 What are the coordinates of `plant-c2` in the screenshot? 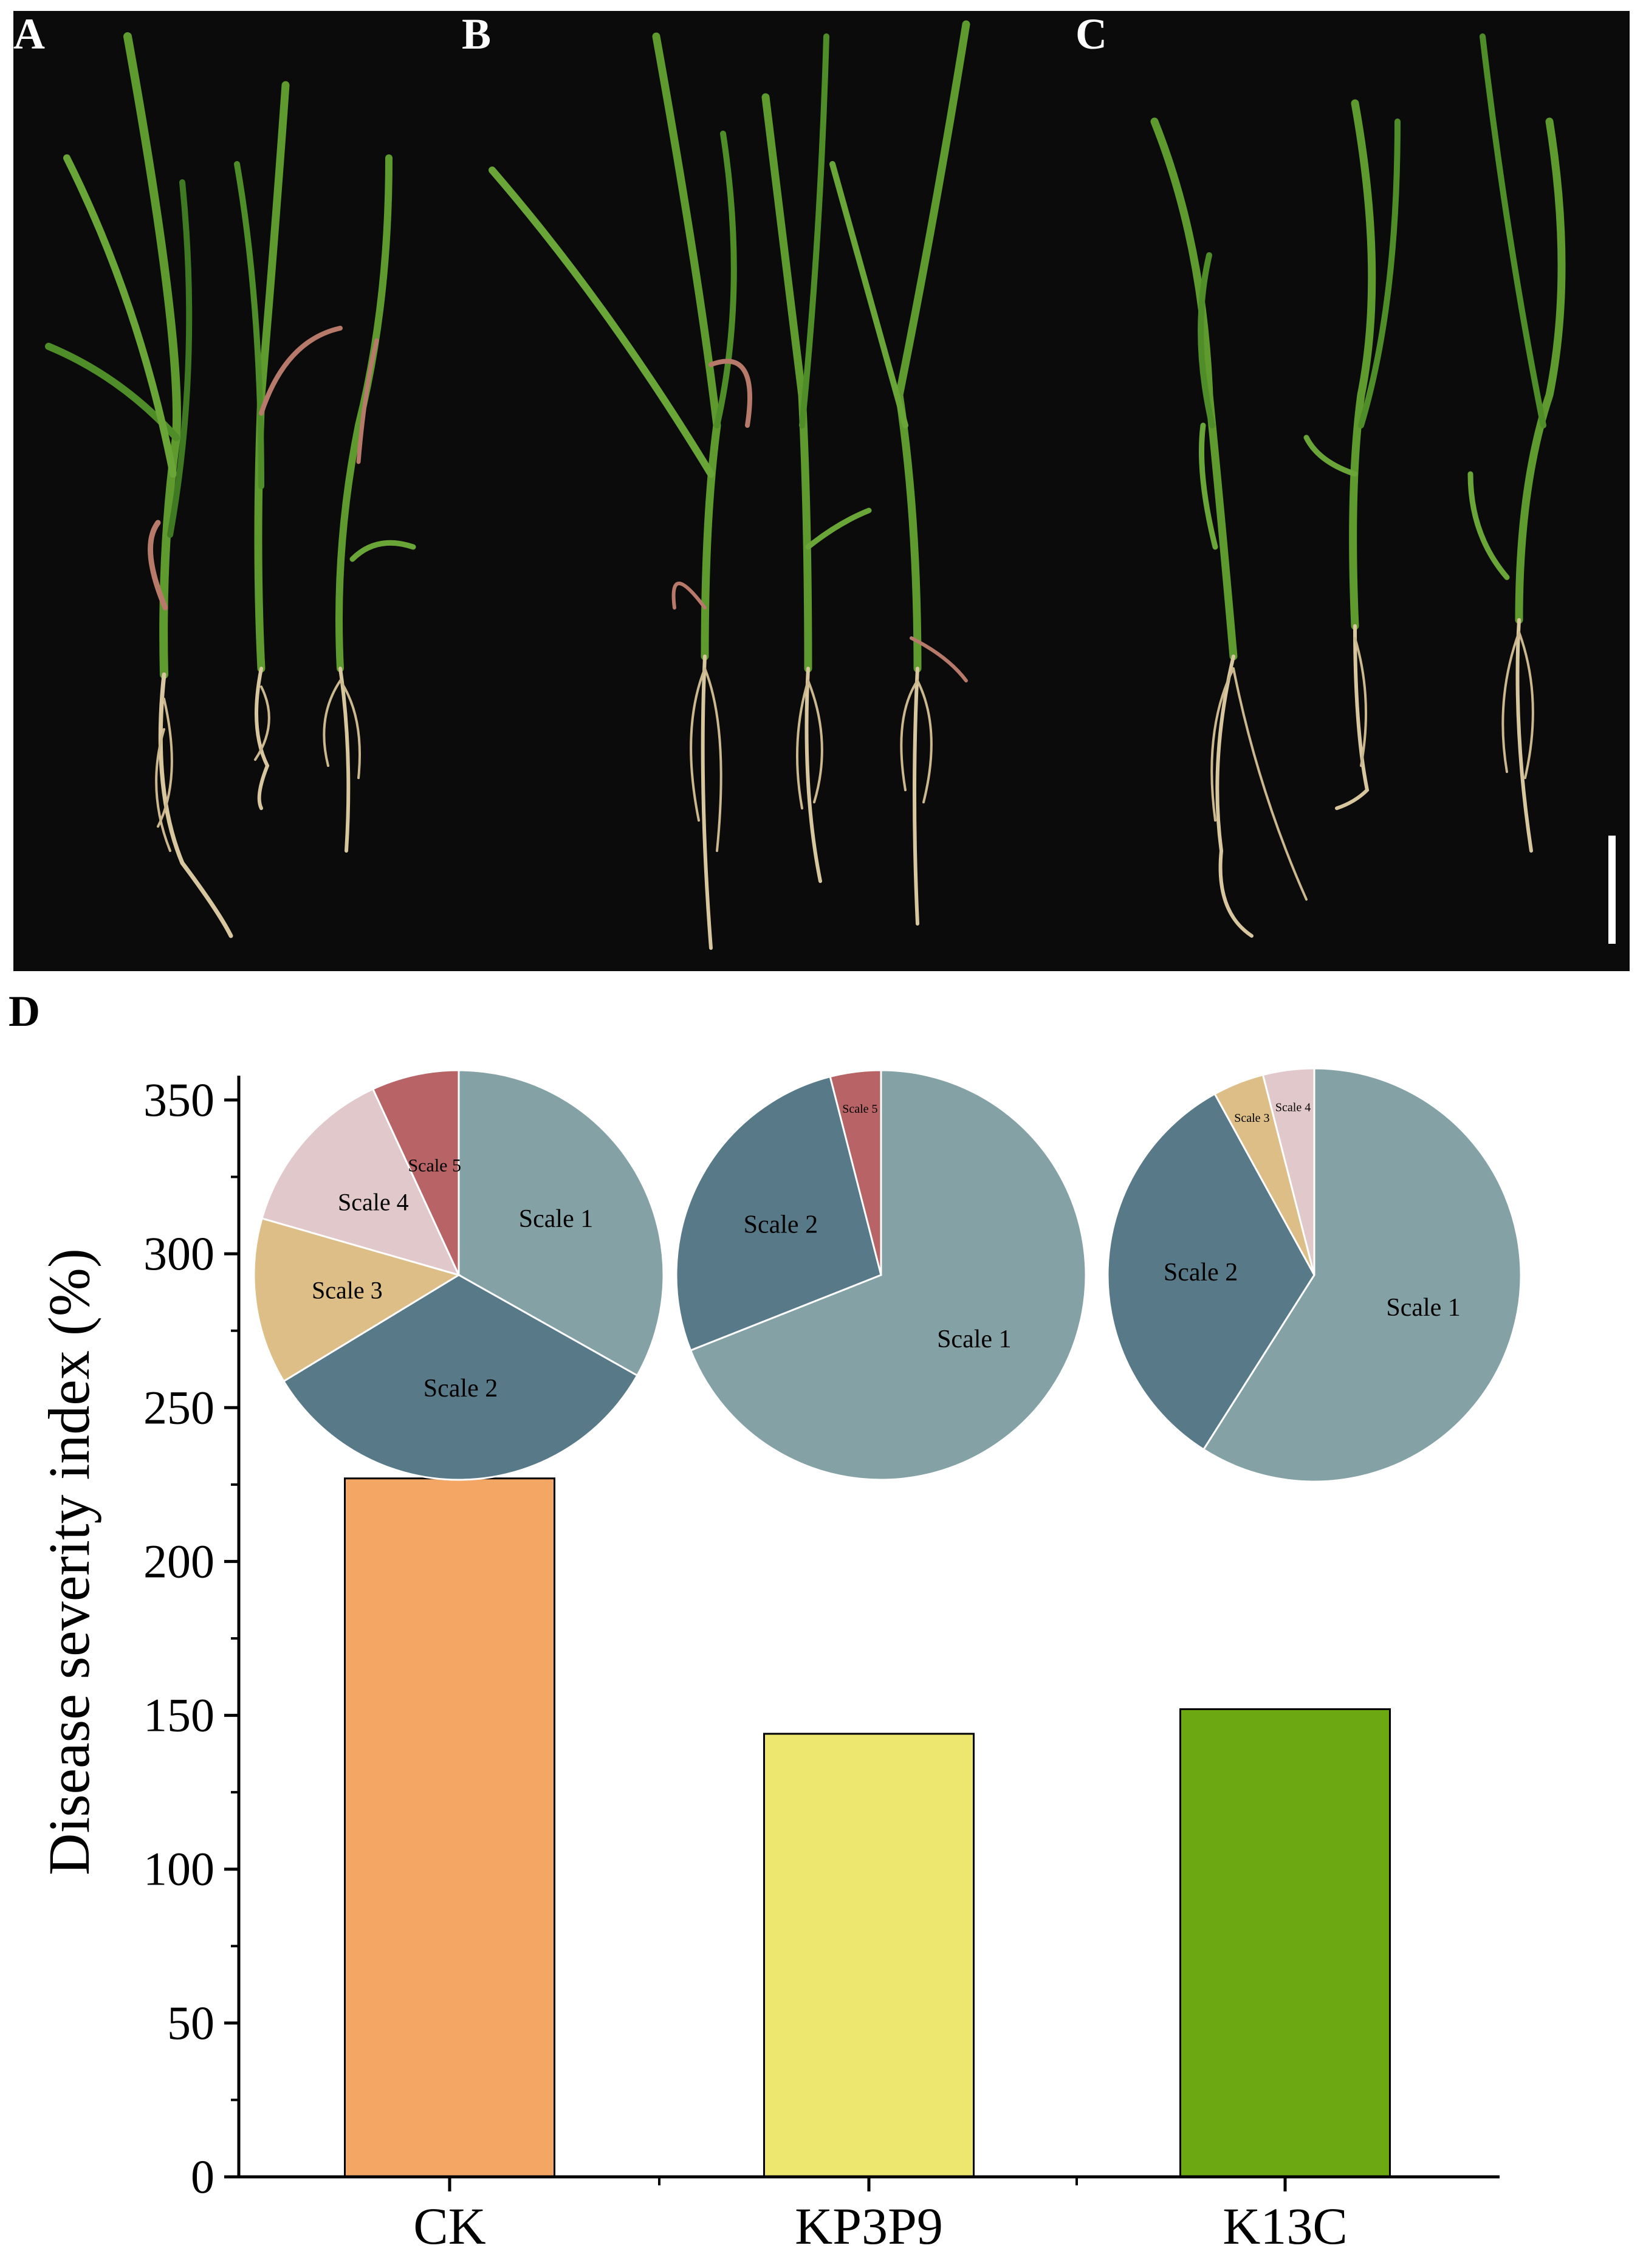 It's located at (1352, 455).